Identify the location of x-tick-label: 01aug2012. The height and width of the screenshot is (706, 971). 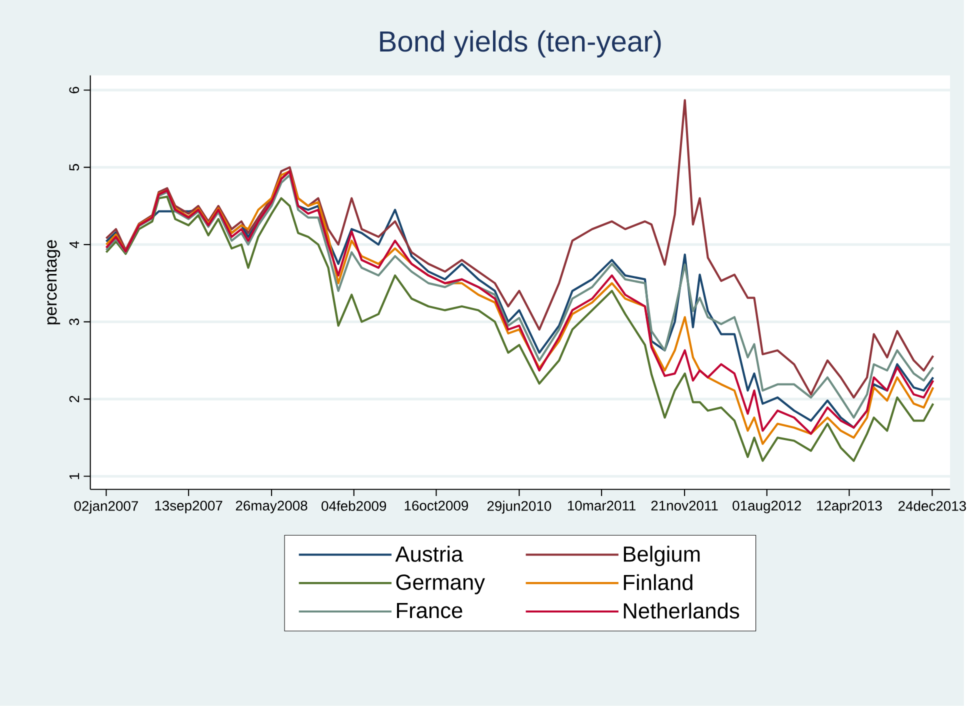
(766, 507).